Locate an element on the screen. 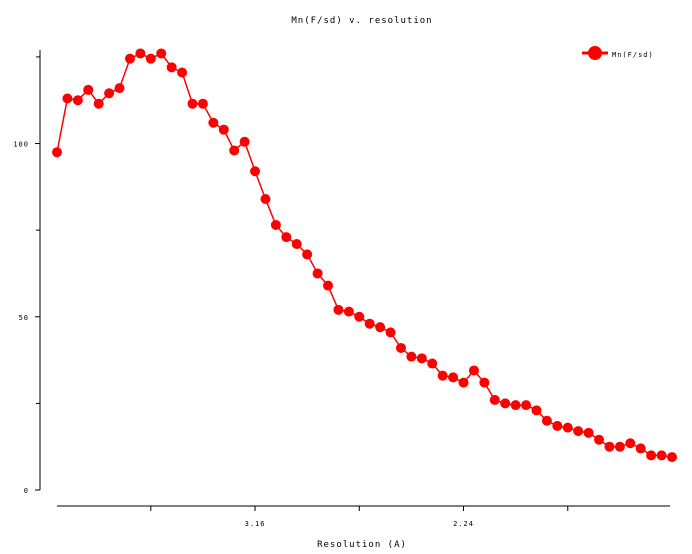 The width and height of the screenshot is (692, 554). chart-title: Mn(F/sd) v. resolution is located at coordinates (361, 21).